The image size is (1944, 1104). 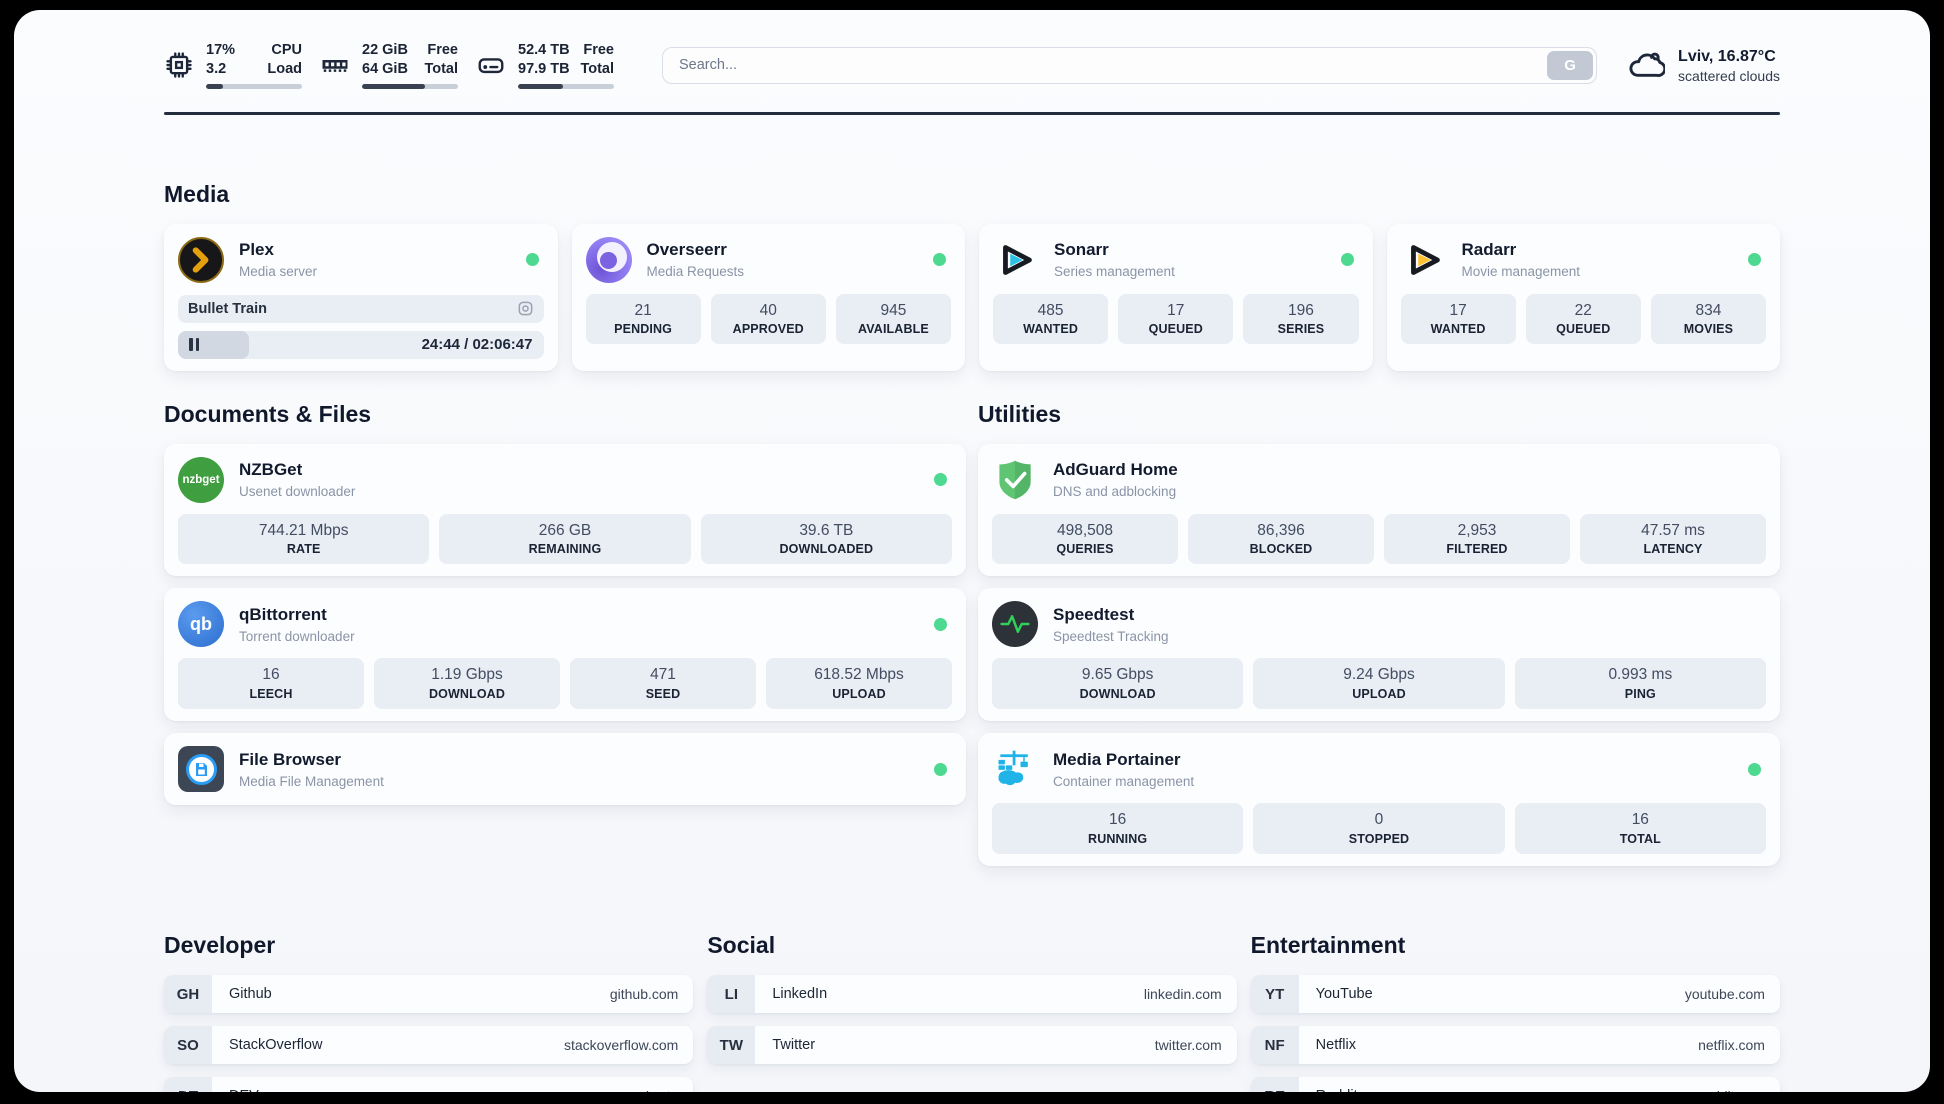 What do you see at coordinates (1379, 675) in the screenshot?
I see `stat-value: 9.24 Gbps` at bounding box center [1379, 675].